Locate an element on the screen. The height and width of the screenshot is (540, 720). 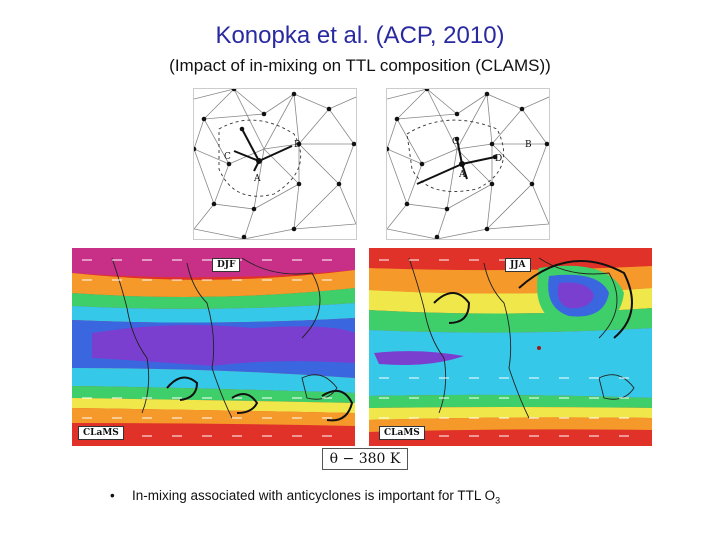
mesh-left-label-a: A is located at coordinates (257, 179).